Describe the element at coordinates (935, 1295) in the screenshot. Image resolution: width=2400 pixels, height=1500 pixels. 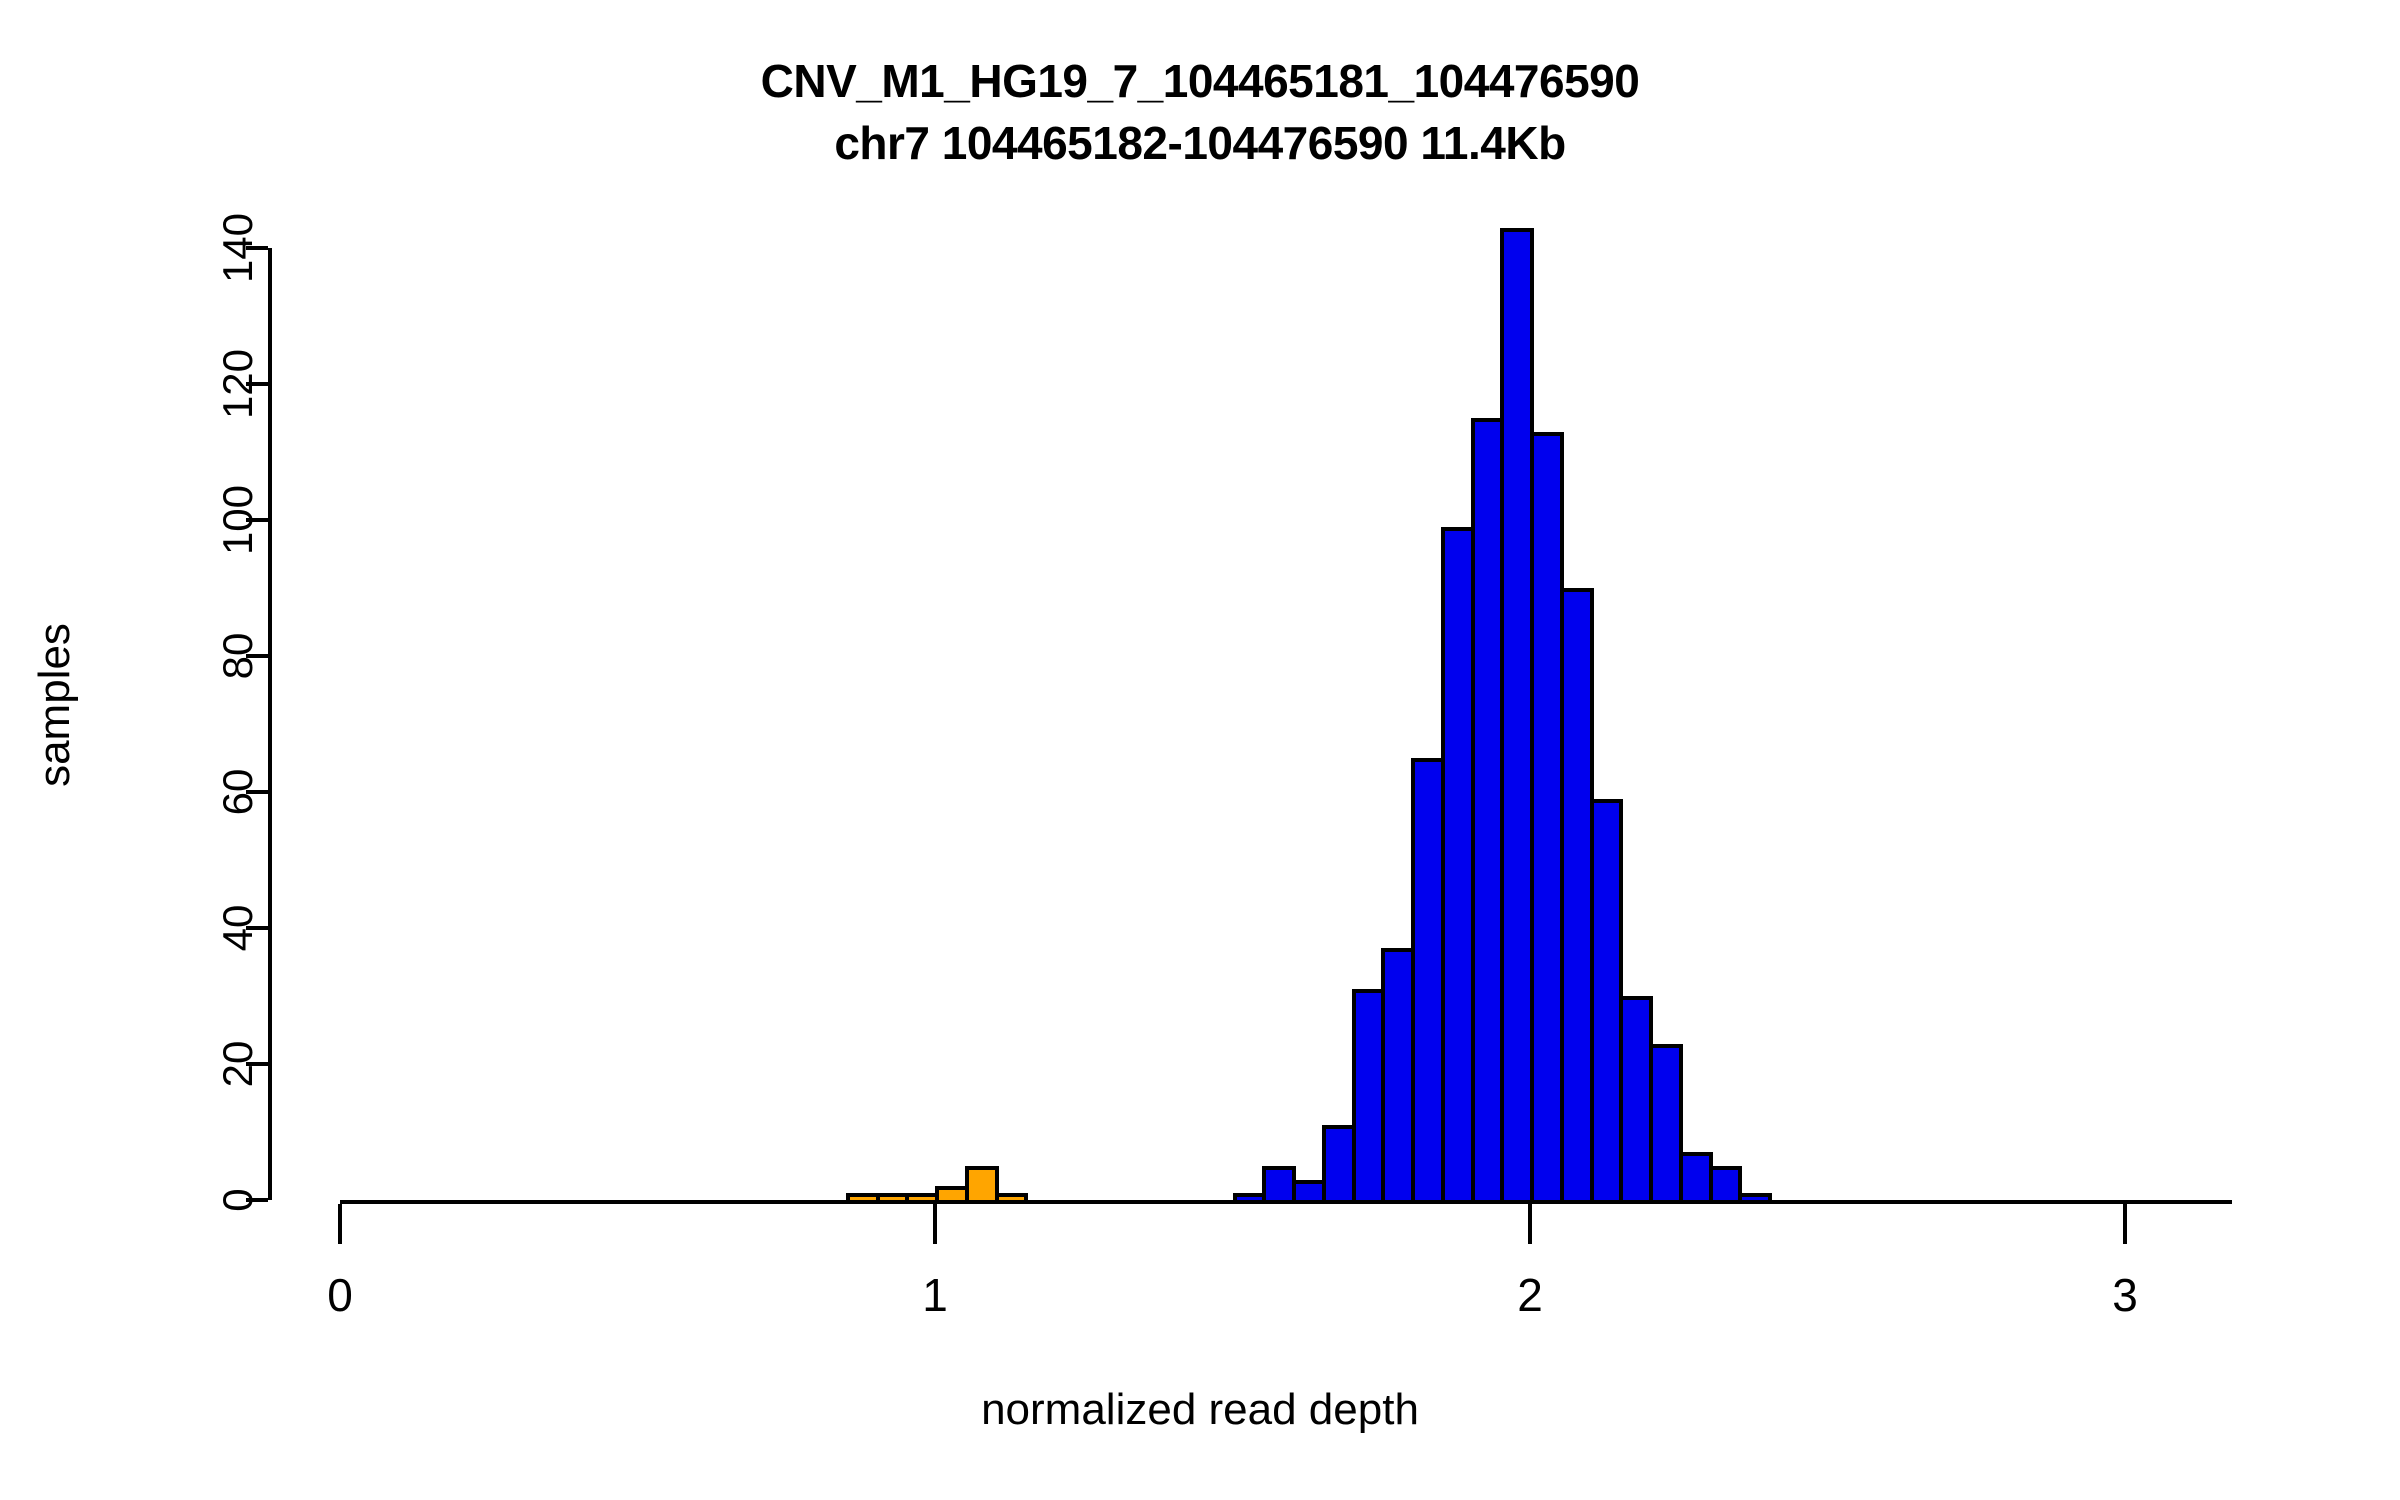
I see `x-axis-tick-label: 1` at that location.